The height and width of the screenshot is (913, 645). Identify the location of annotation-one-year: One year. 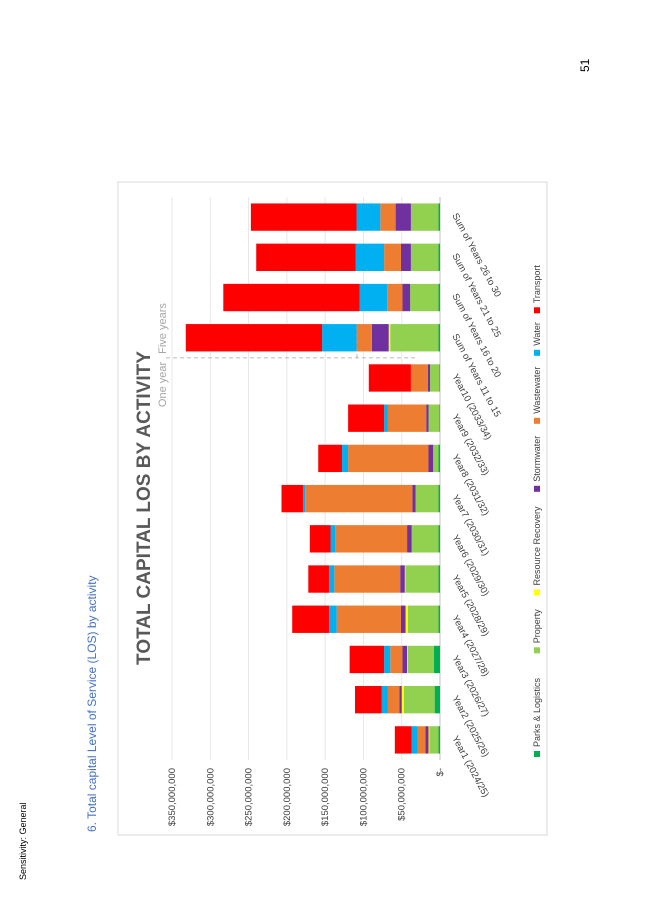
(163, 385).